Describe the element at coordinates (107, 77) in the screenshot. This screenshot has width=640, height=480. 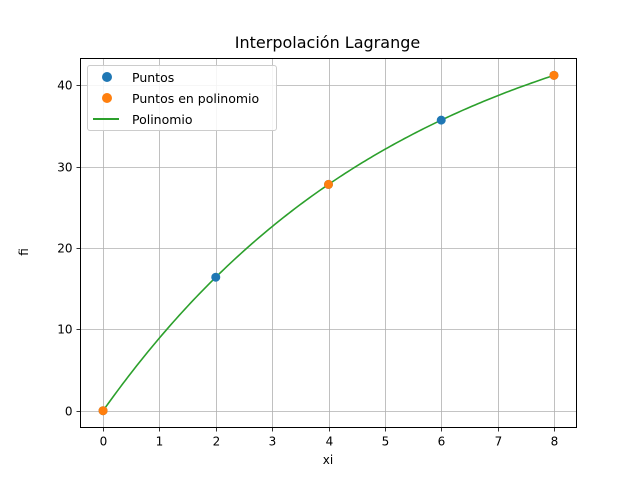
I see `blue-dot-marker-icon` at that location.